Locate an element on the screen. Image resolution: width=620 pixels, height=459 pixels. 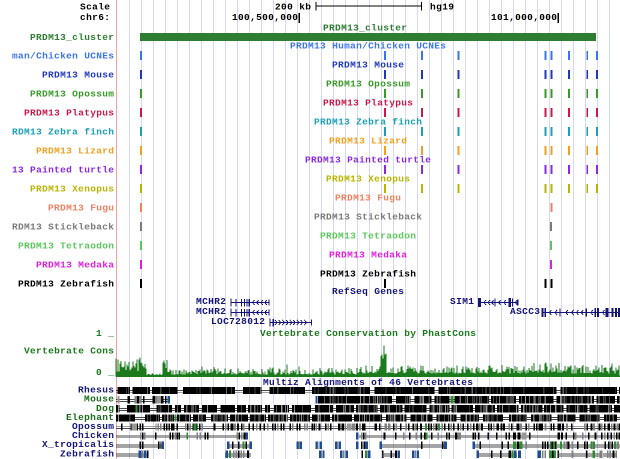
svg-text: hg19 is located at coordinates (442, 7).